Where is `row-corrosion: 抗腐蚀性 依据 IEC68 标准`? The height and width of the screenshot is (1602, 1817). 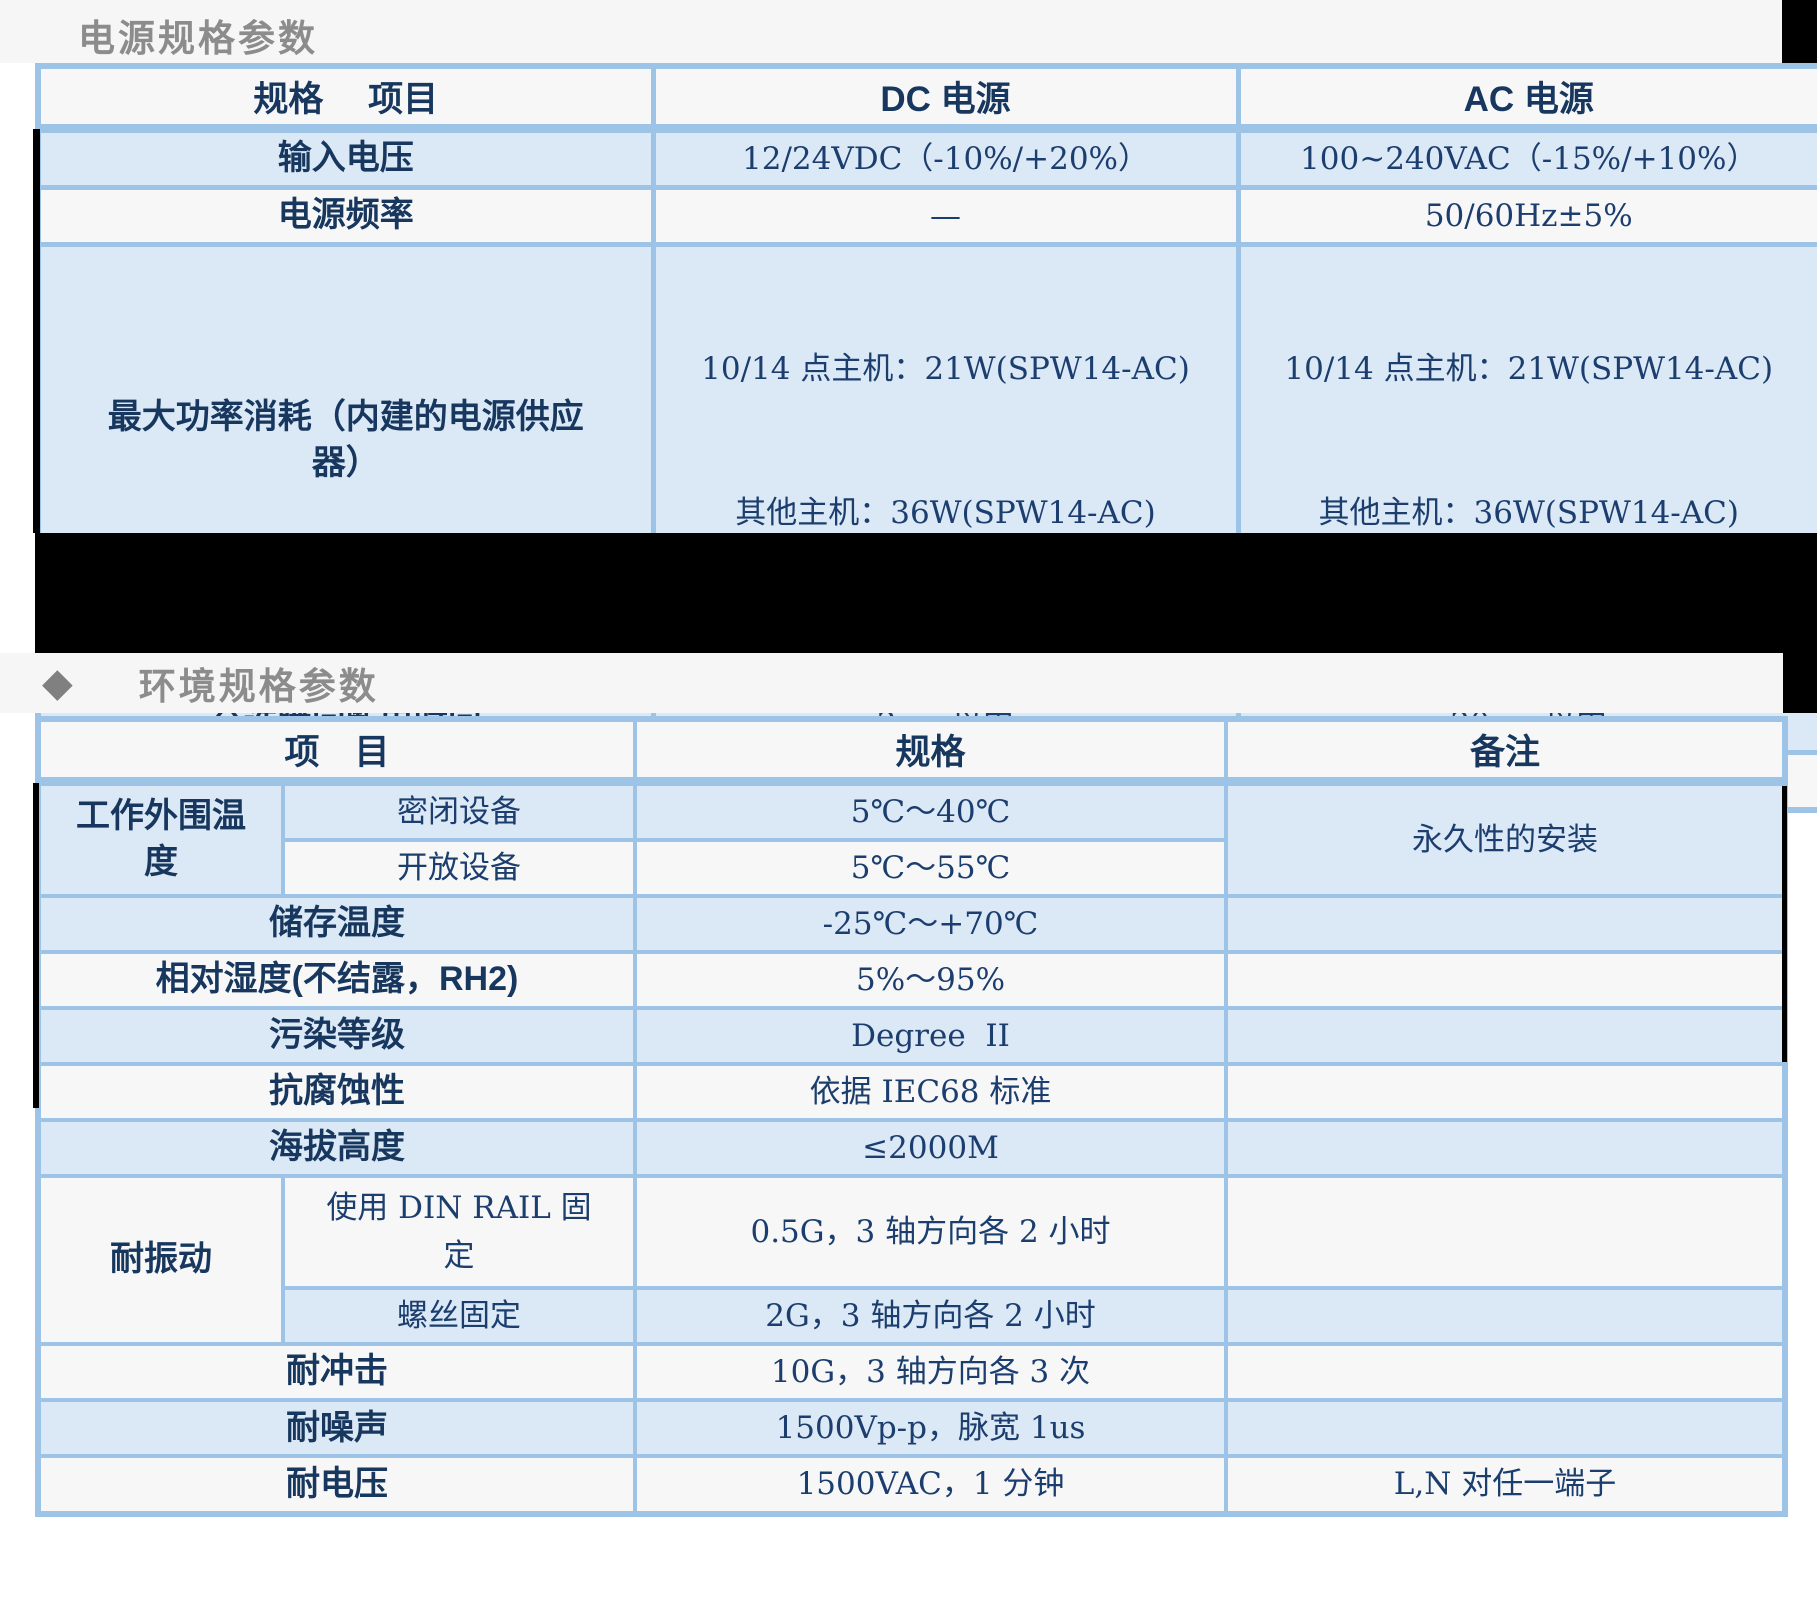 row-corrosion: 抗腐蚀性 依据 IEC68 标准 is located at coordinates (911, 1092).